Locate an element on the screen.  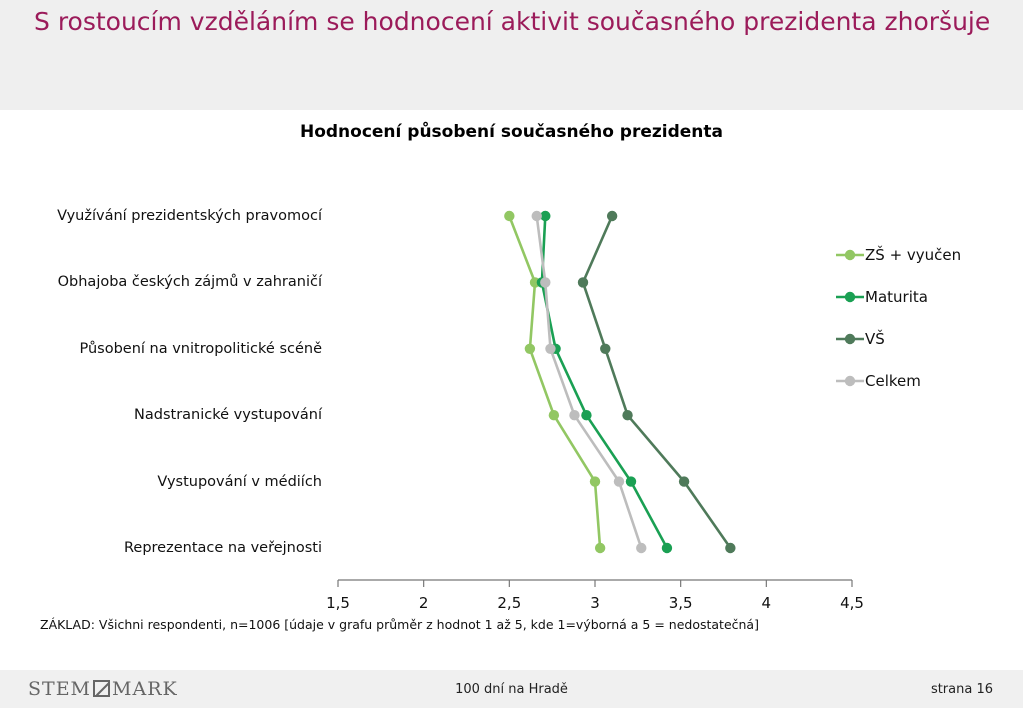
legend-label: Celkem is located at coordinates (893, 381).